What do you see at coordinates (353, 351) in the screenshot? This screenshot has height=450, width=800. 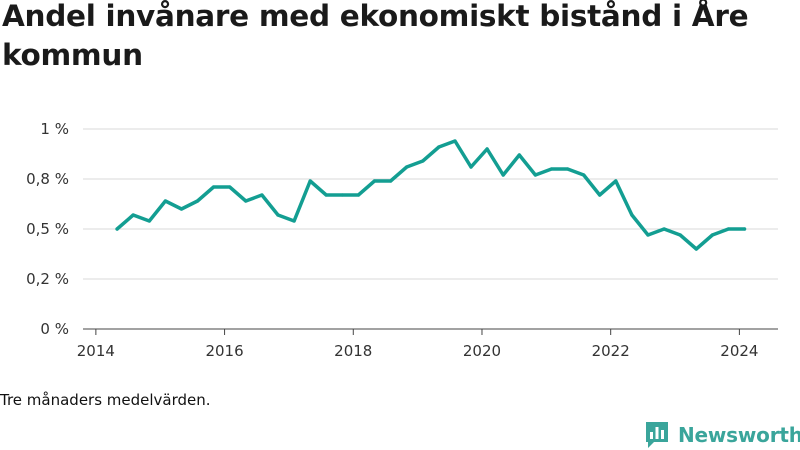 I see `x-tick-label: 2018` at bounding box center [353, 351].